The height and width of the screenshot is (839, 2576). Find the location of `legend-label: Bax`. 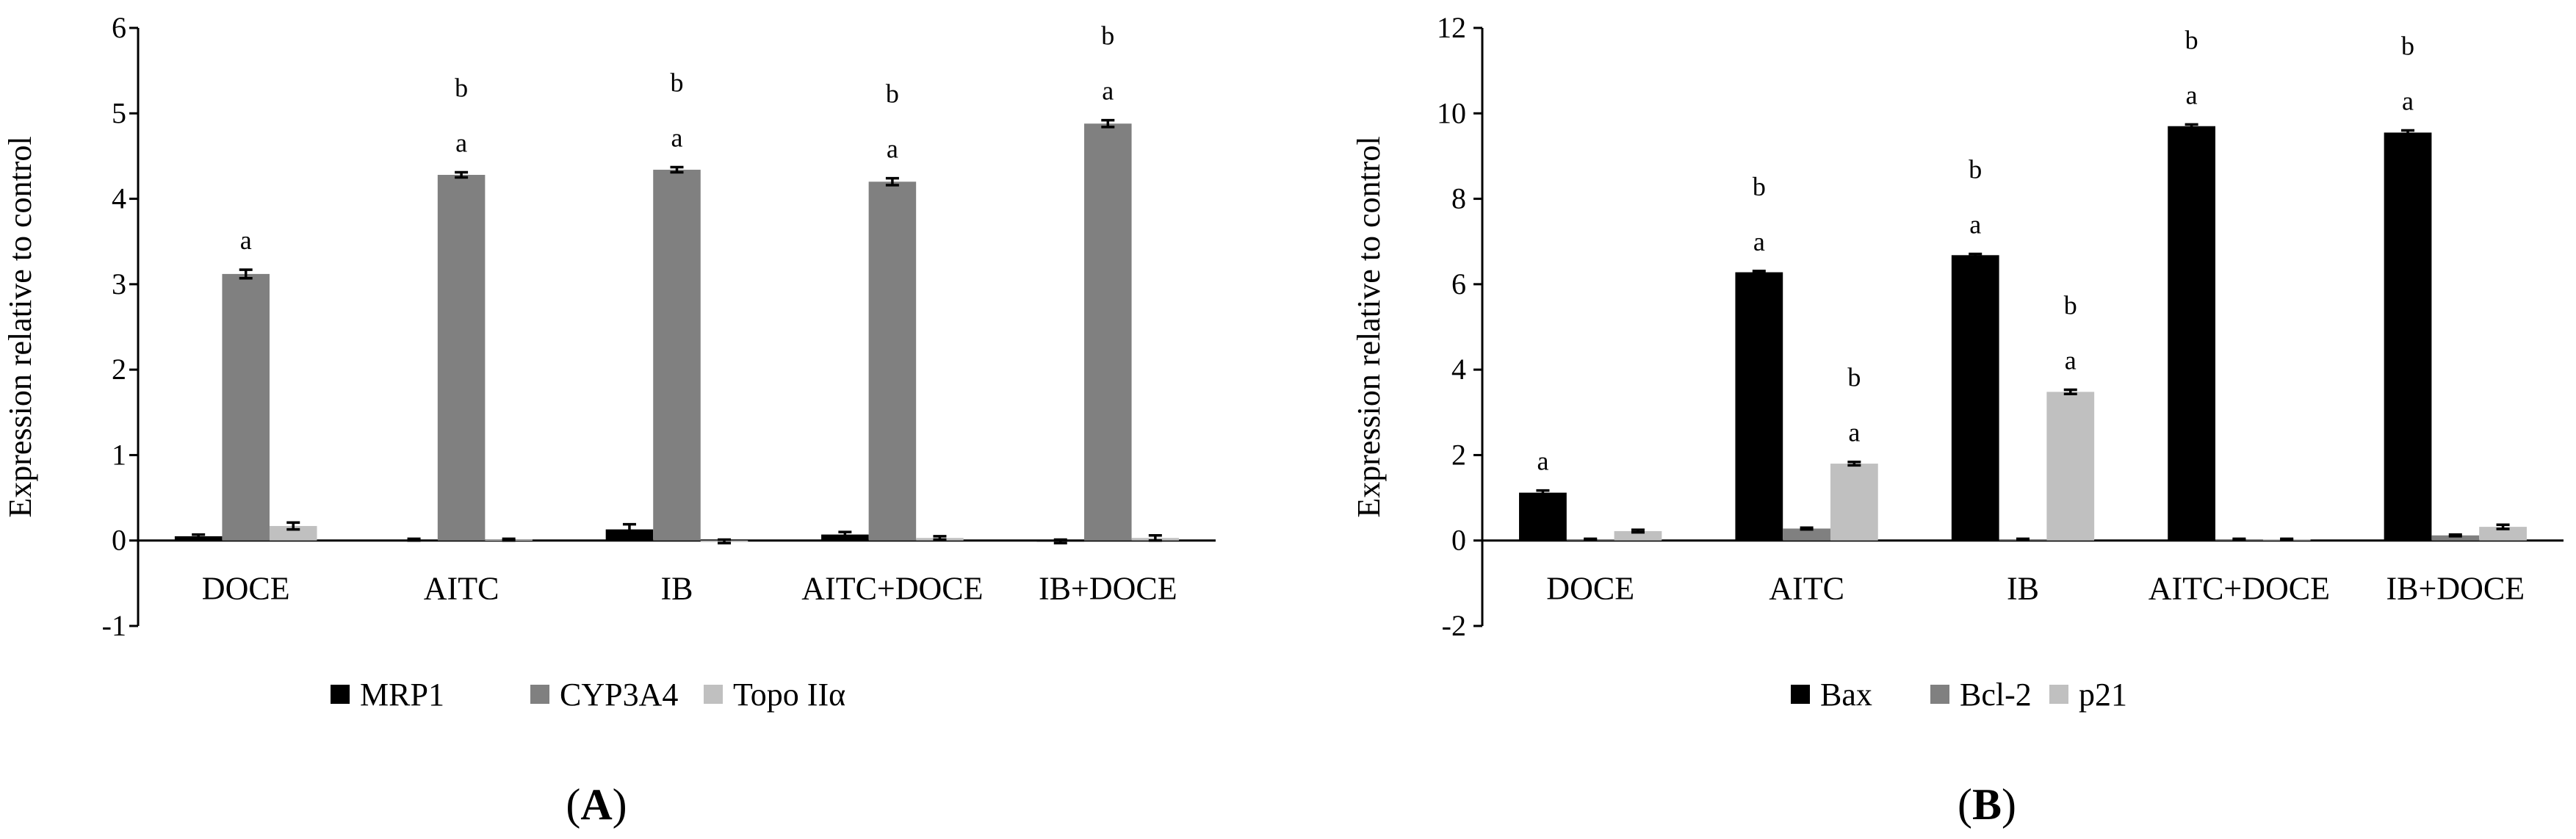

legend-label: Bax is located at coordinates (1846, 695).